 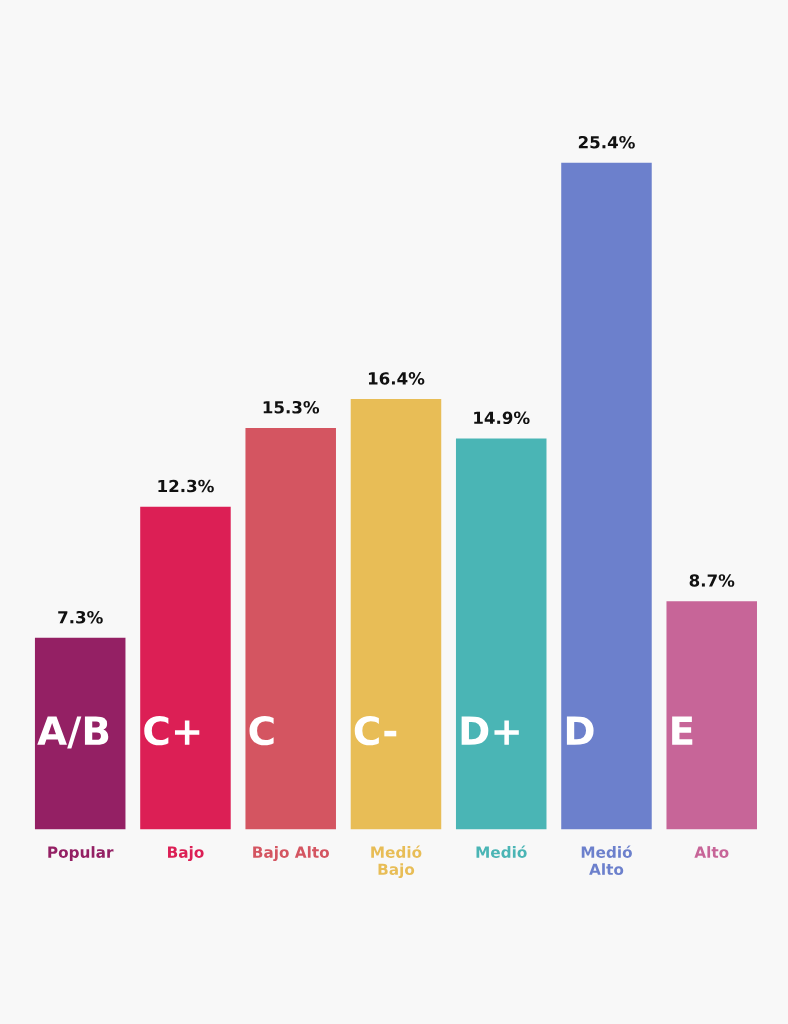 What do you see at coordinates (186, 486) in the screenshot?
I see `data-label: 12.3%` at bounding box center [186, 486].